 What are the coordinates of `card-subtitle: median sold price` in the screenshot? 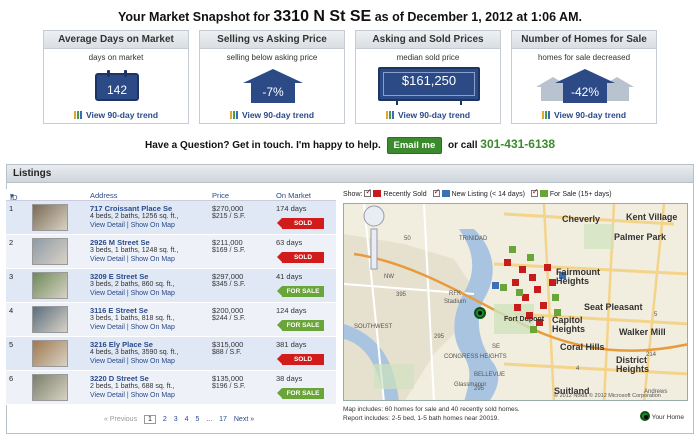 It's located at (428, 57).